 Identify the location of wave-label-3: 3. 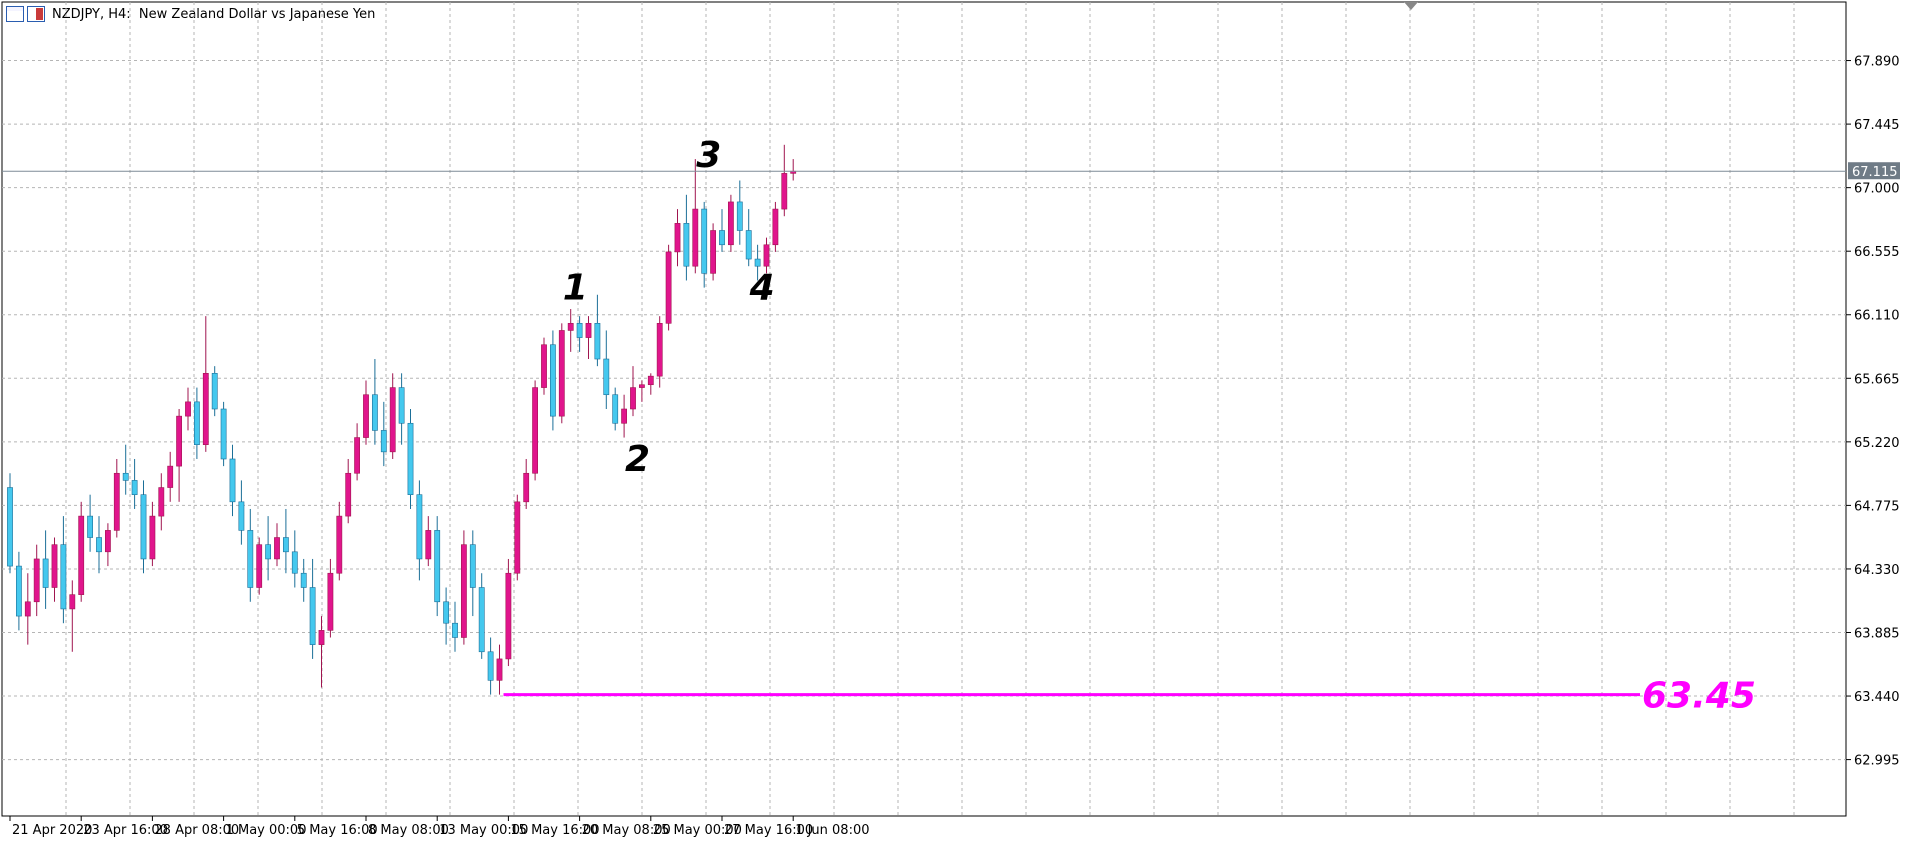
(708, 155).